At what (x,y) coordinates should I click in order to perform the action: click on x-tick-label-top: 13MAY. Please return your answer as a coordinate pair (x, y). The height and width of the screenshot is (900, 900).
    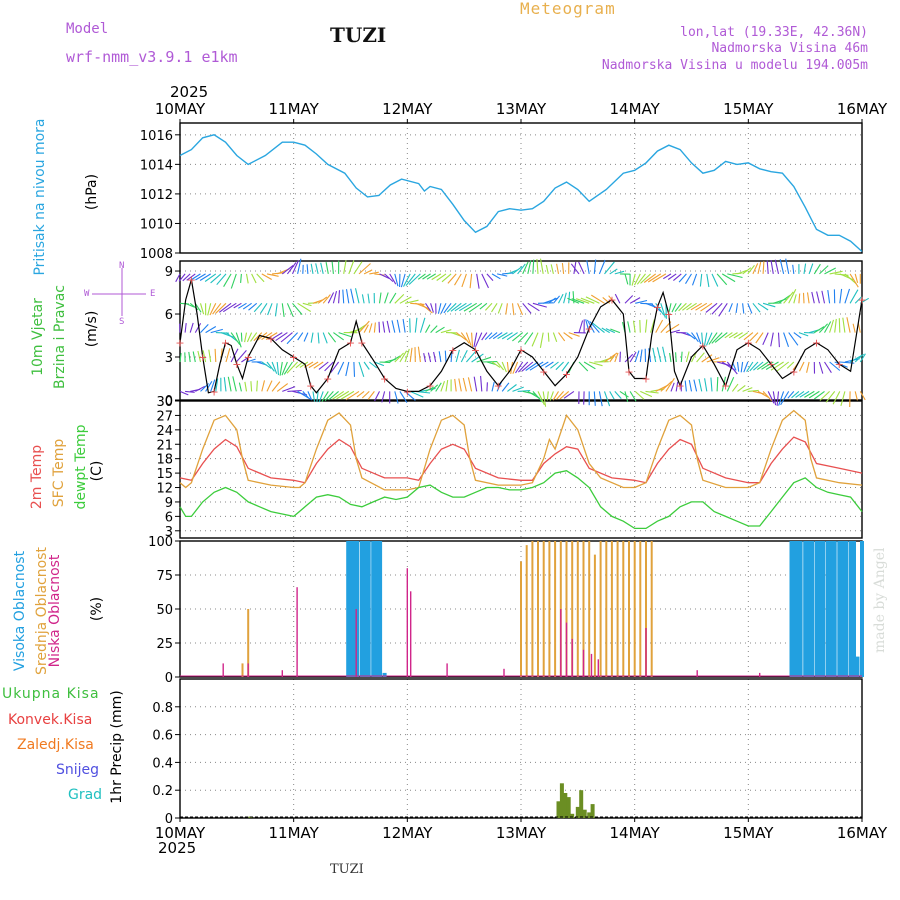
    Looking at the image, I should click on (521, 109).